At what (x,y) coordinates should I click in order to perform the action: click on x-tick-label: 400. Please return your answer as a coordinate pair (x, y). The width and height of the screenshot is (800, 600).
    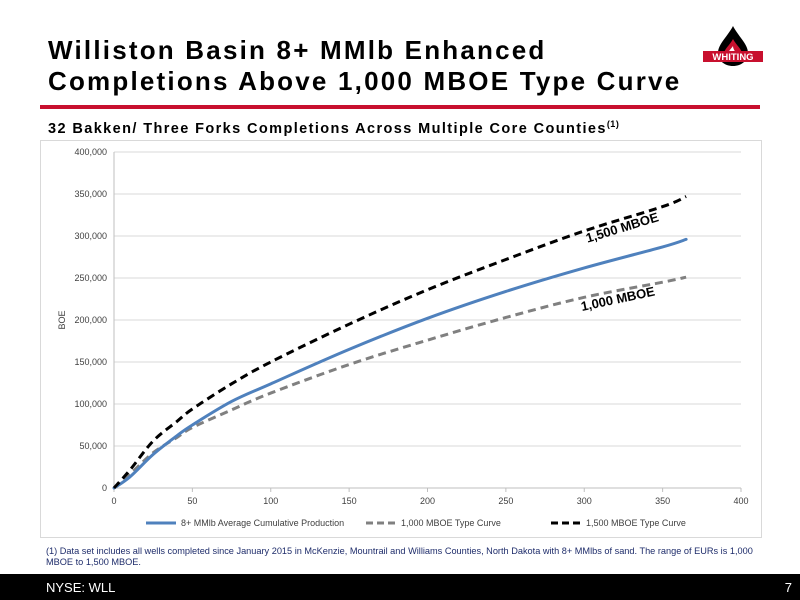
    Looking at the image, I should click on (740, 501).